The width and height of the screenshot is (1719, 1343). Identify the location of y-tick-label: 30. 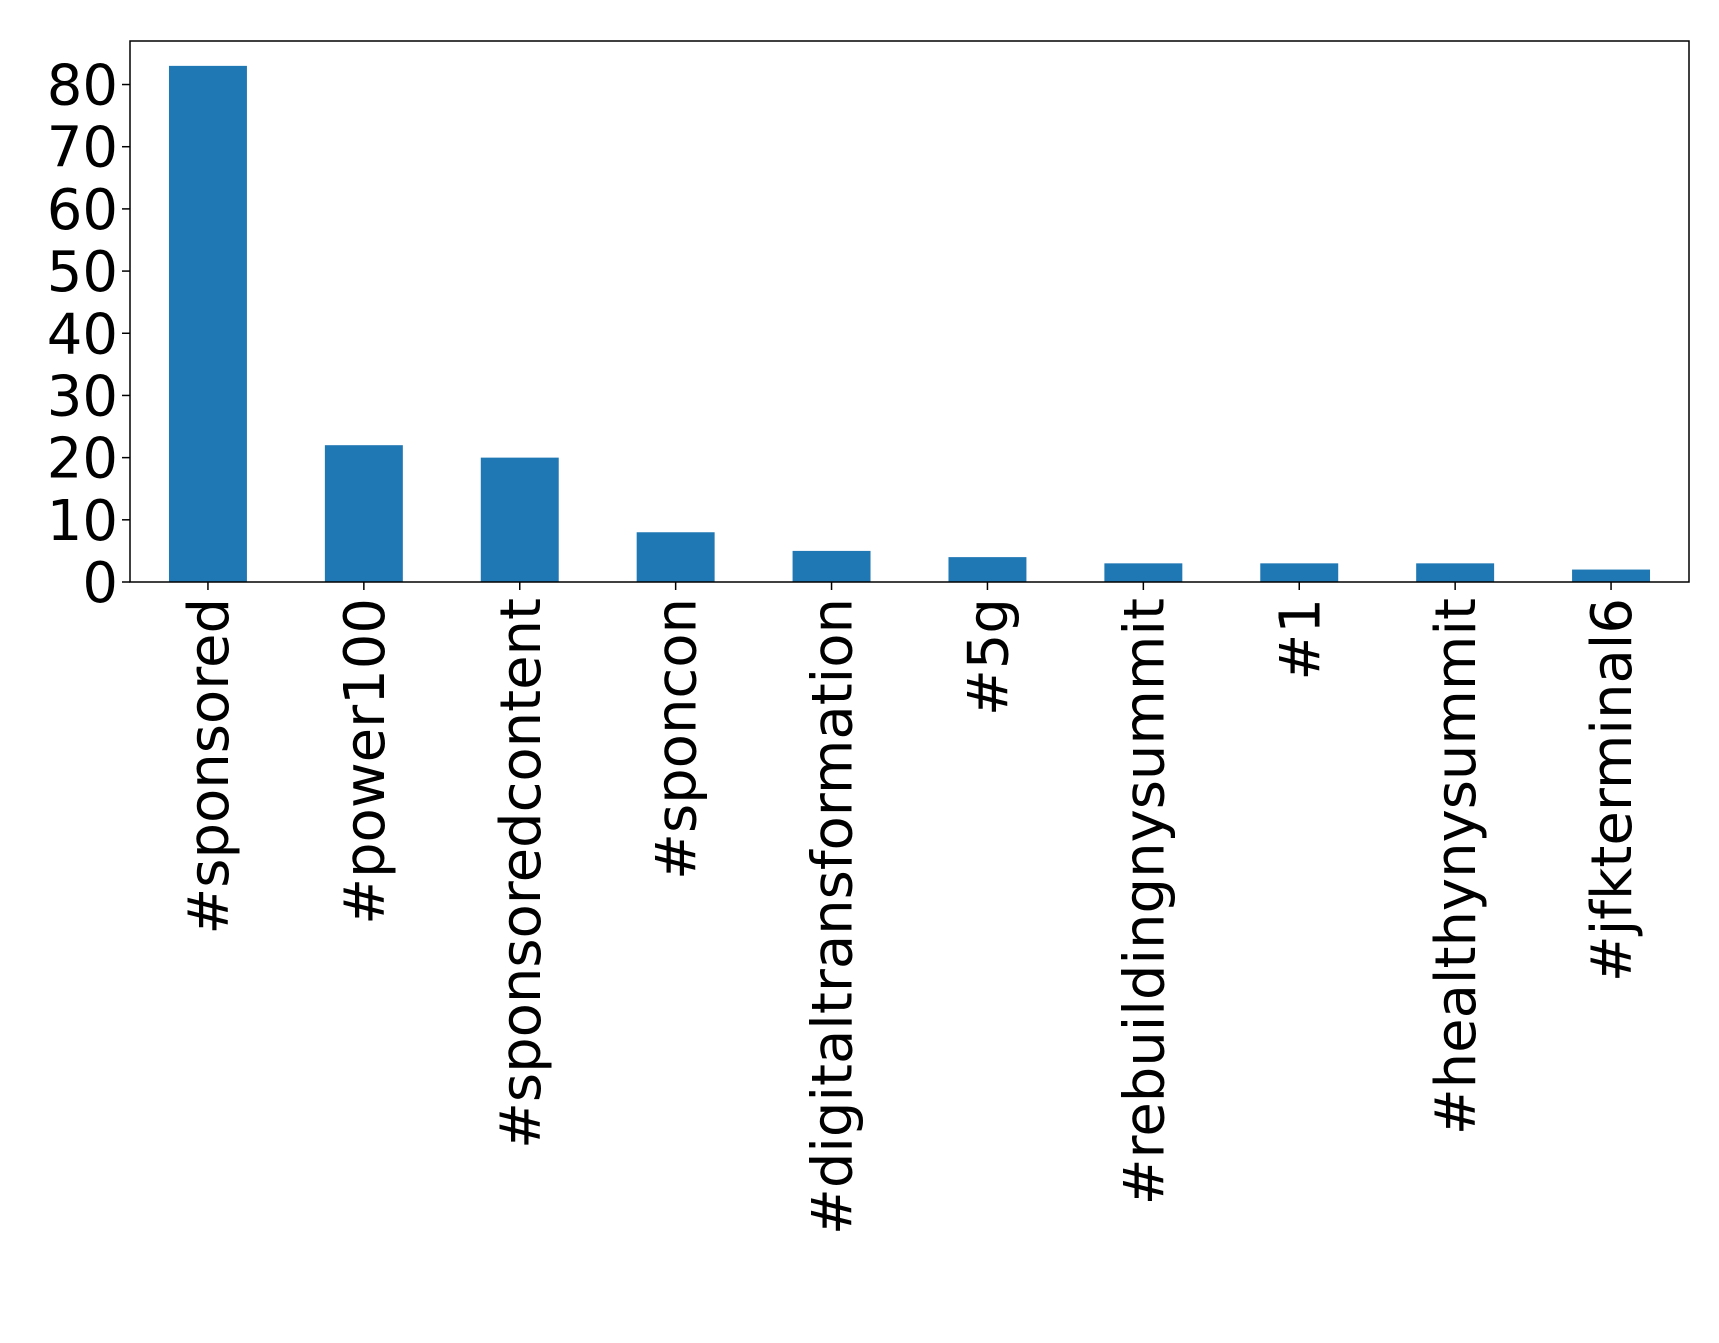
(82, 396).